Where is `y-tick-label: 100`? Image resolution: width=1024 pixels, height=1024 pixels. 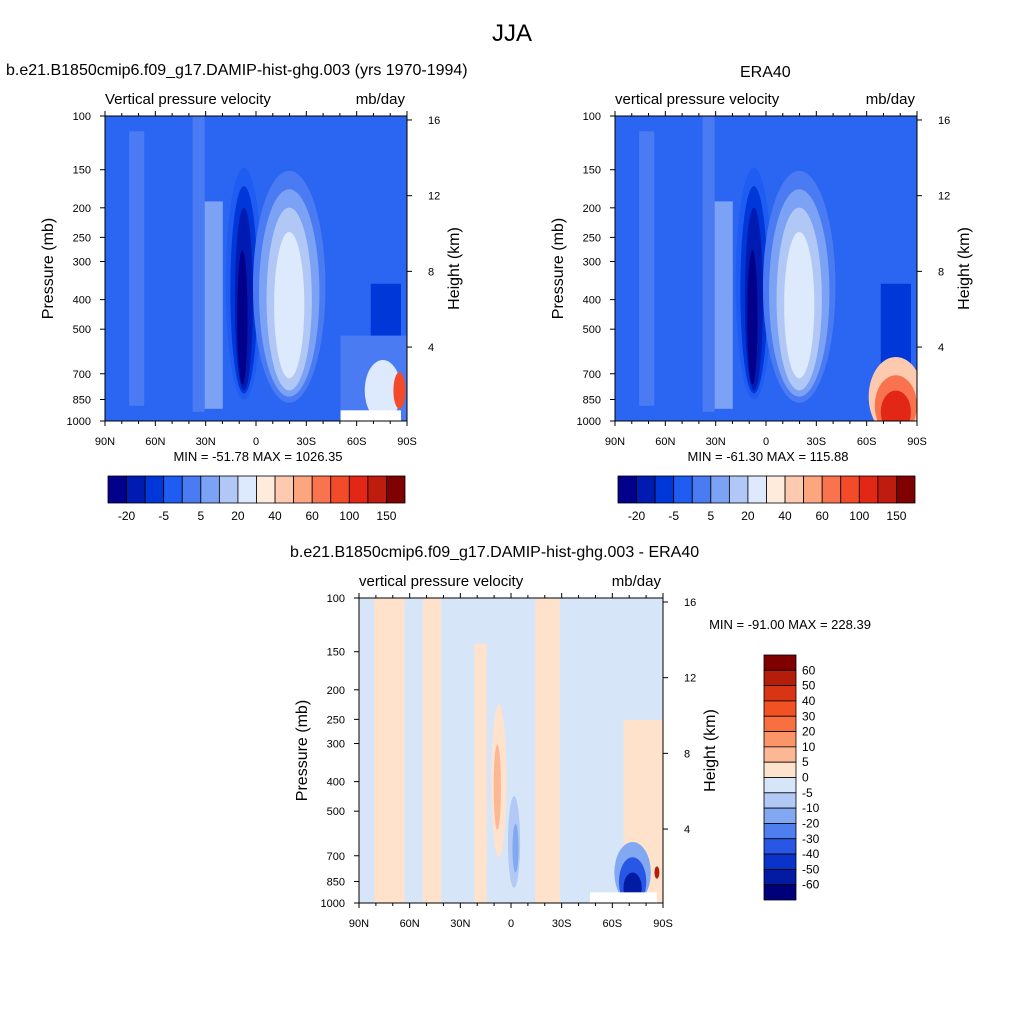
y-tick-label: 100 is located at coordinates (336, 599).